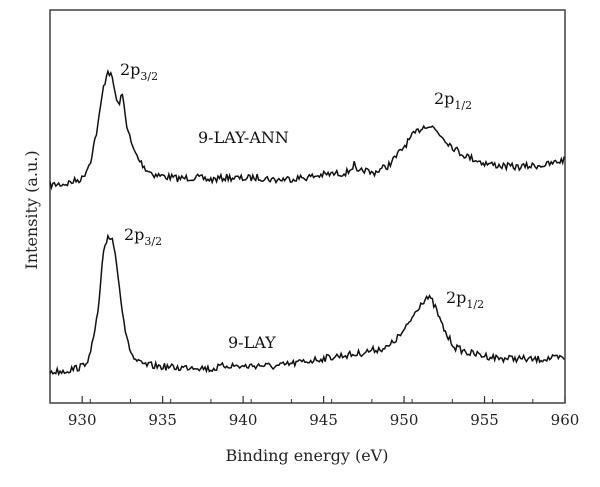  What do you see at coordinates (465, 299) in the screenshot?
I see `peak-label-lay-2p12: 2p1/2` at bounding box center [465, 299].